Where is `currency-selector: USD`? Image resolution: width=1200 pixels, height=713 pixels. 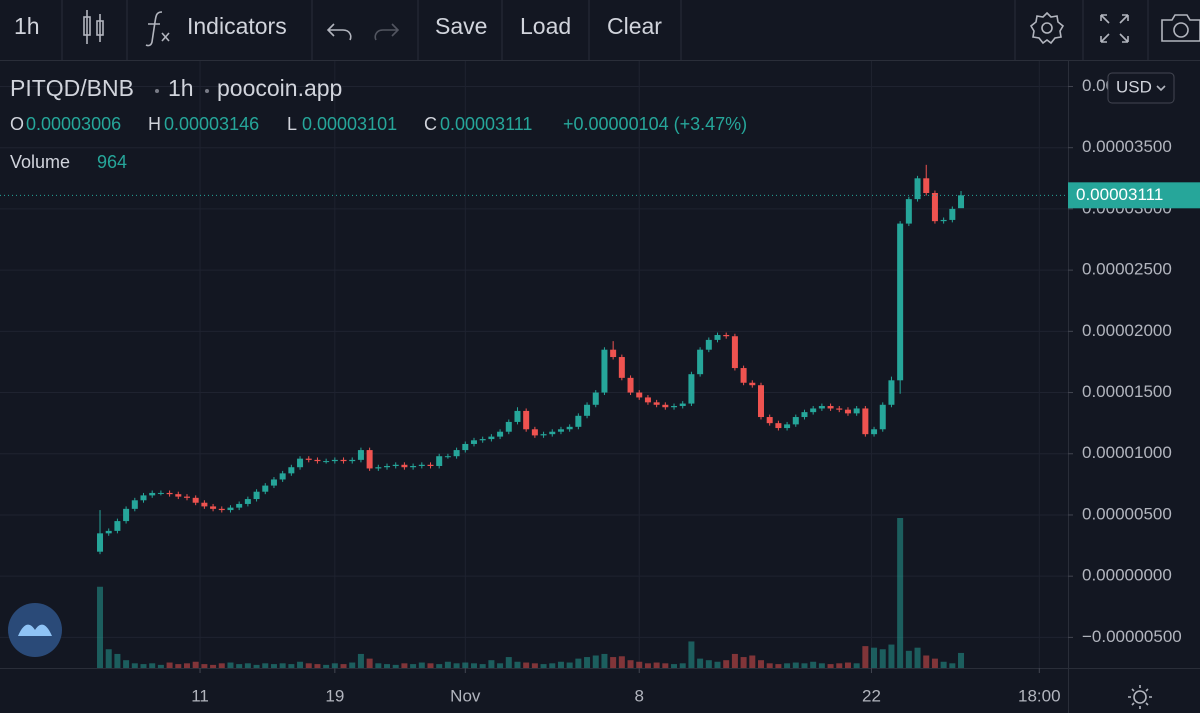
currency-selector: USD is located at coordinates (1141, 88).